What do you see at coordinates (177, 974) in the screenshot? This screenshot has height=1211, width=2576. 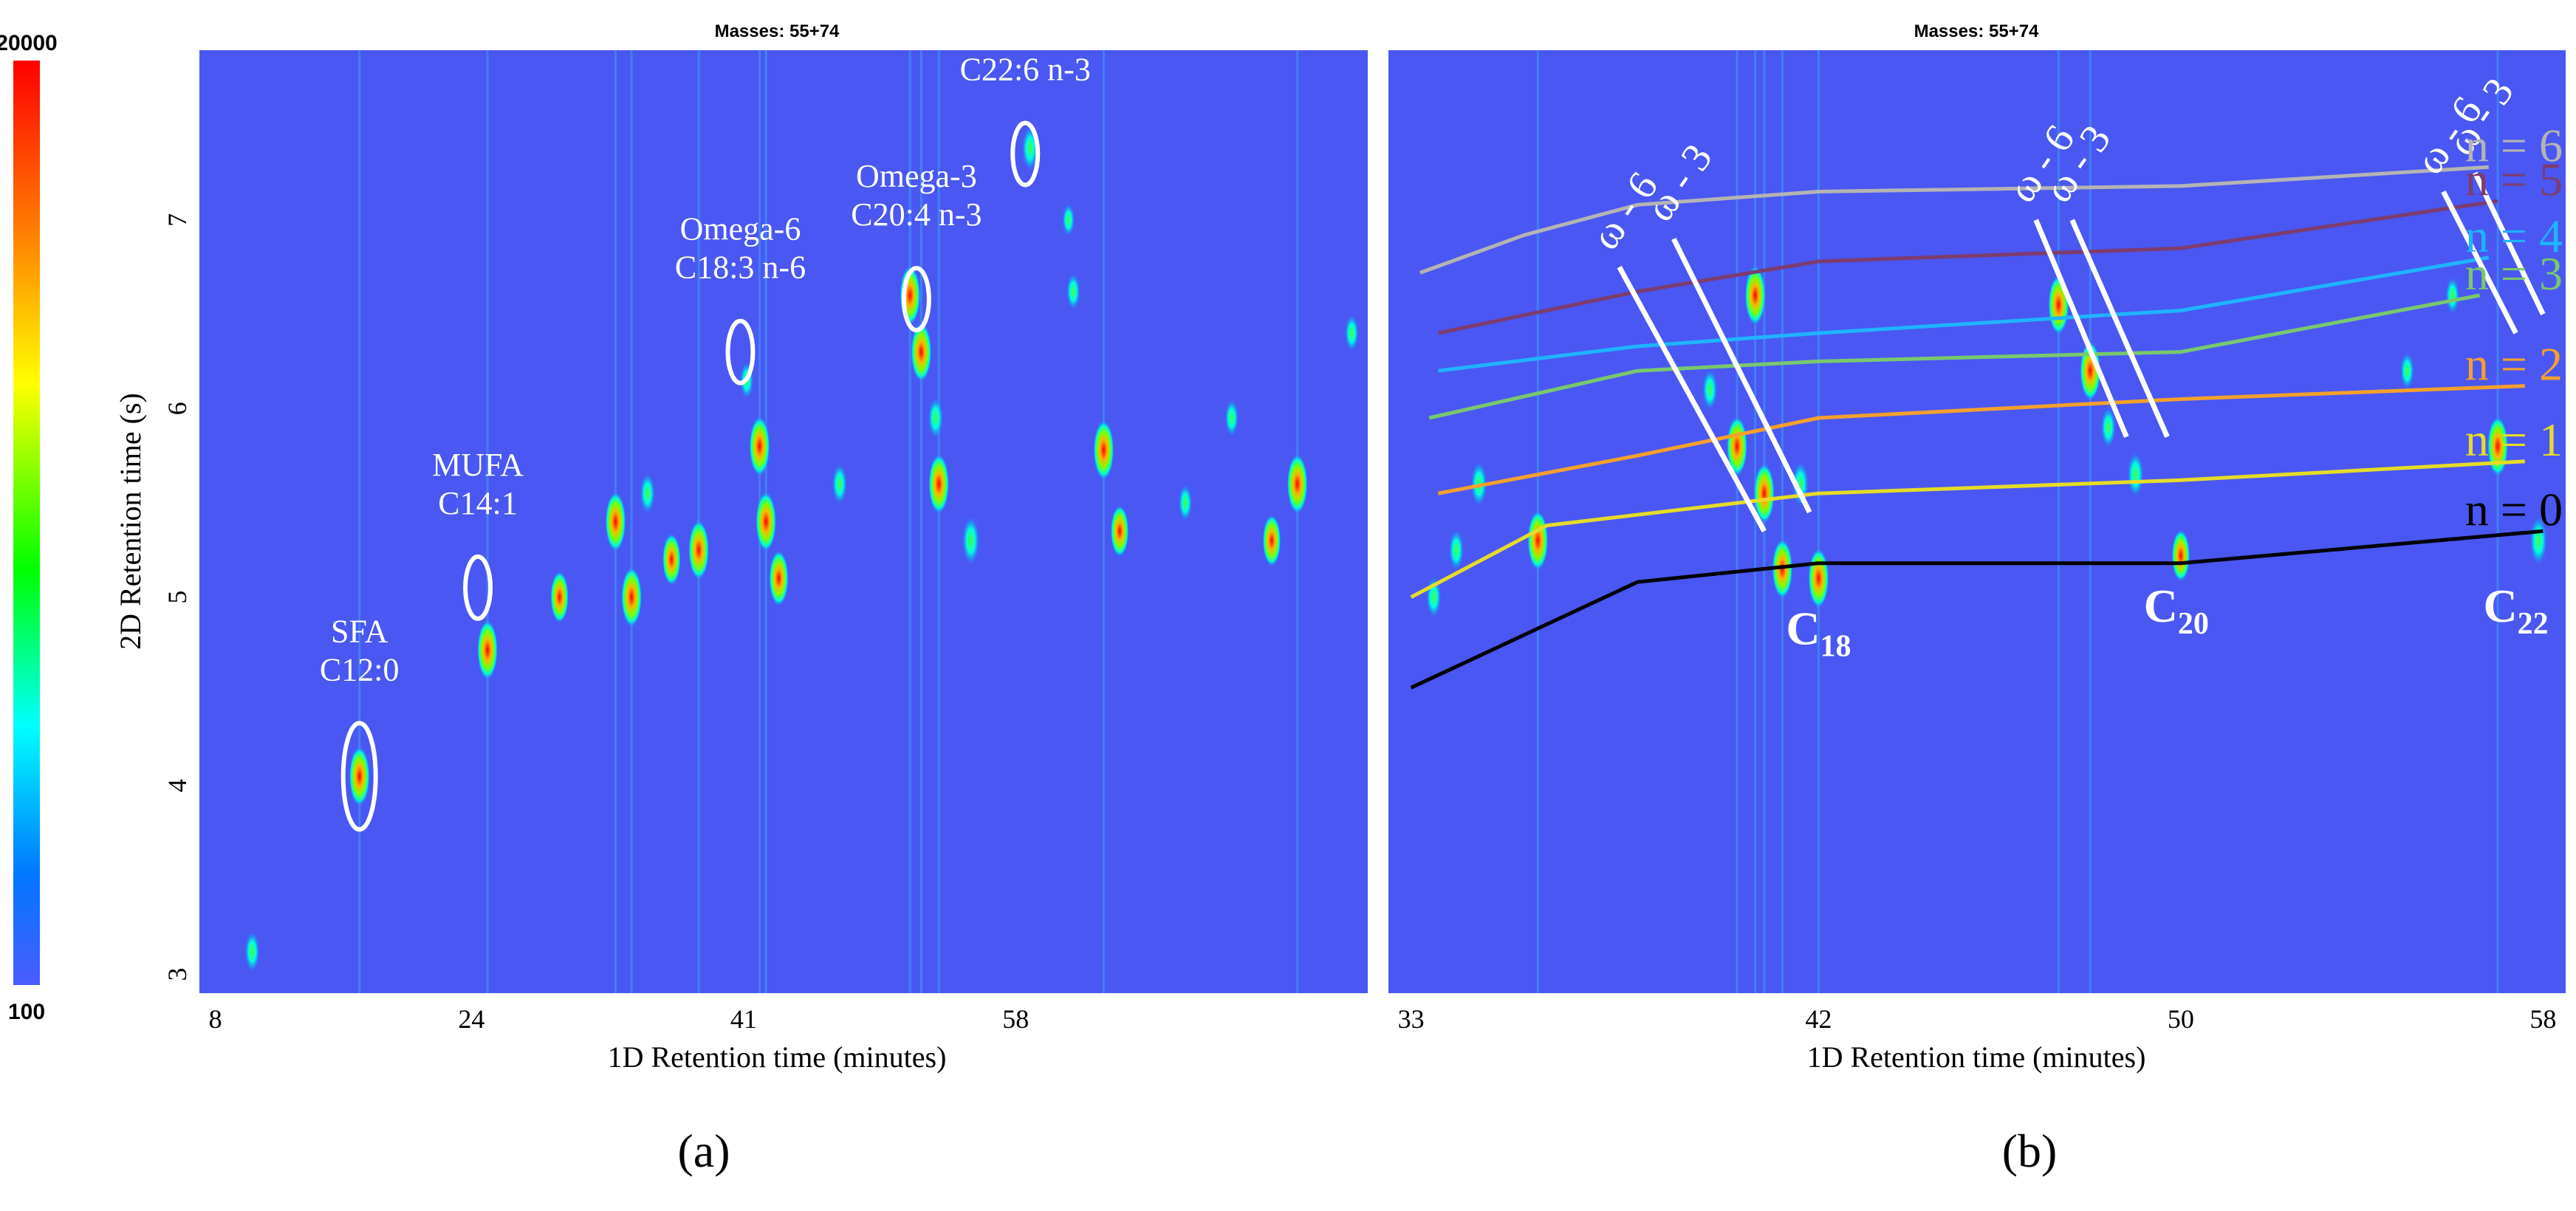 I see `y-tick-label: 3` at bounding box center [177, 974].